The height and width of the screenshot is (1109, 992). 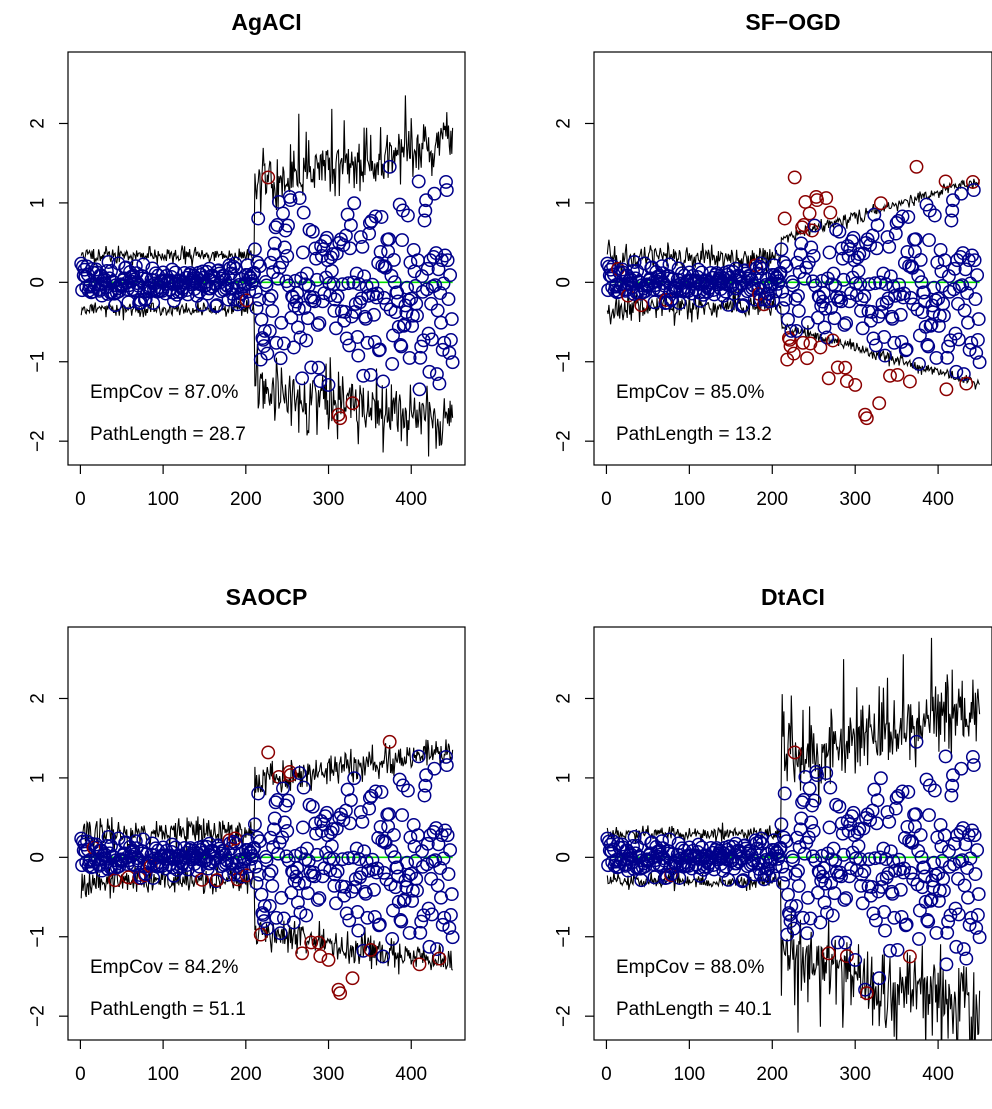 What do you see at coordinates (694, 1009) in the screenshot?
I see `pathlength-annotation: PathLength = 40.1` at bounding box center [694, 1009].